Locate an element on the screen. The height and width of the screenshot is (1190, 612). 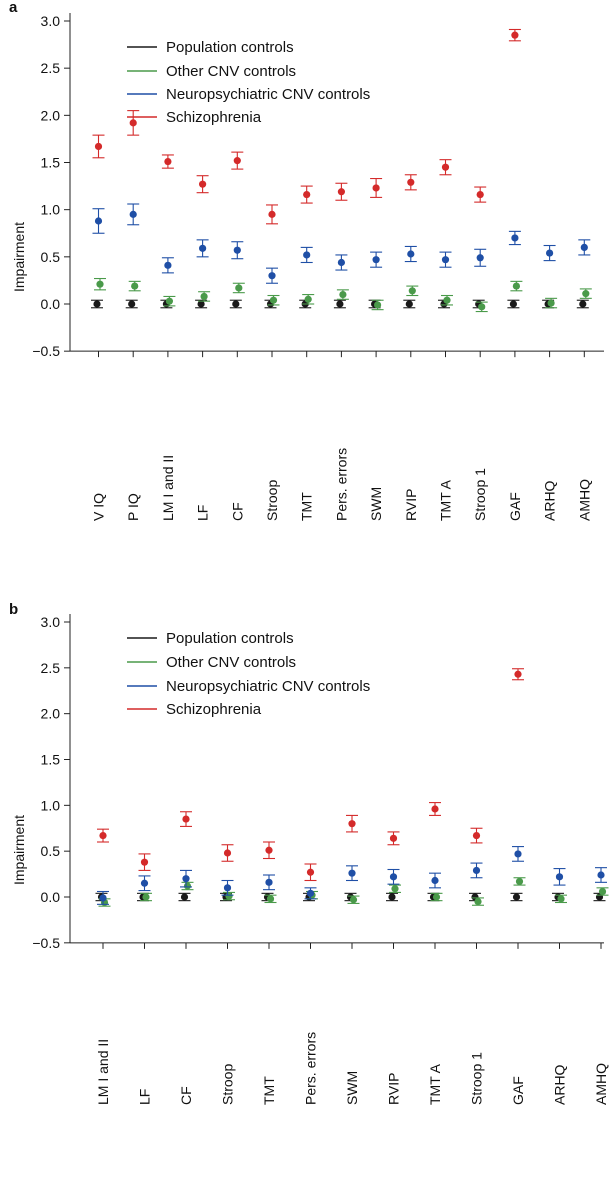
panel-label: a is located at coordinates (13, 8).